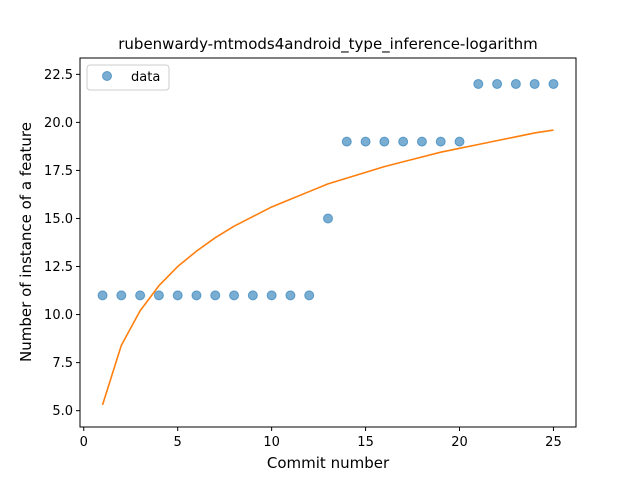 The width and height of the screenshot is (640, 480). What do you see at coordinates (58, 315) in the screenshot?
I see `y-tick-label: 10.0` at bounding box center [58, 315].